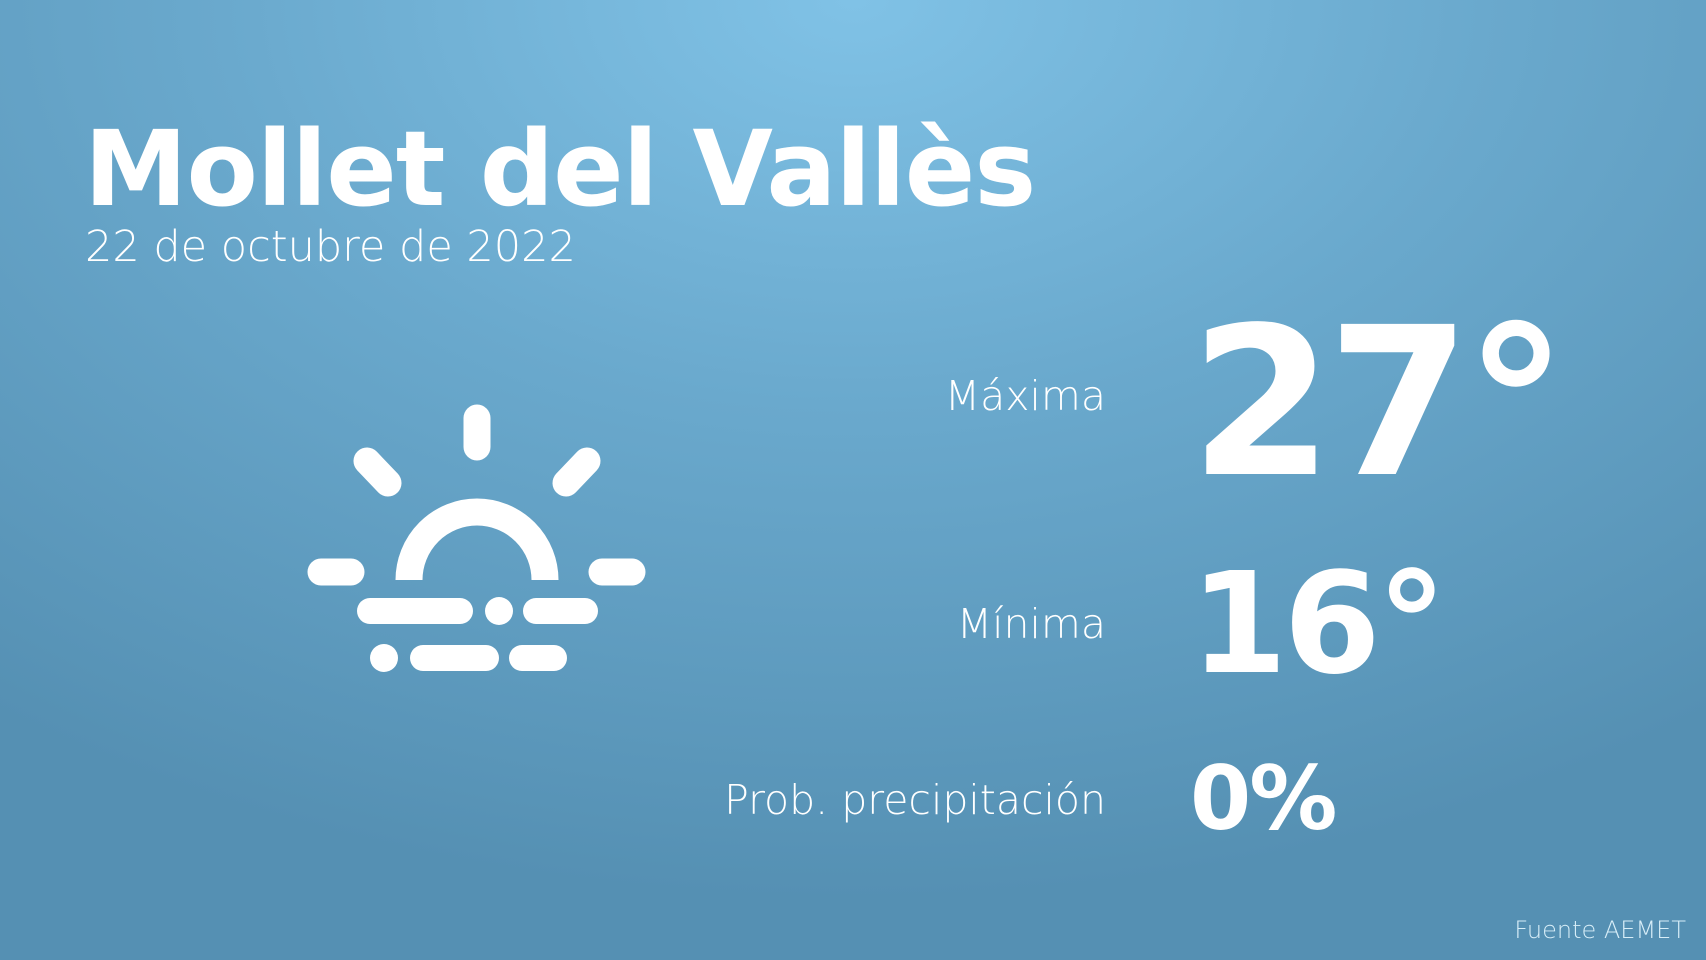 The width and height of the screenshot is (1706, 960). Describe the element at coordinates (477, 539) in the screenshot. I see `sun-arc` at that location.